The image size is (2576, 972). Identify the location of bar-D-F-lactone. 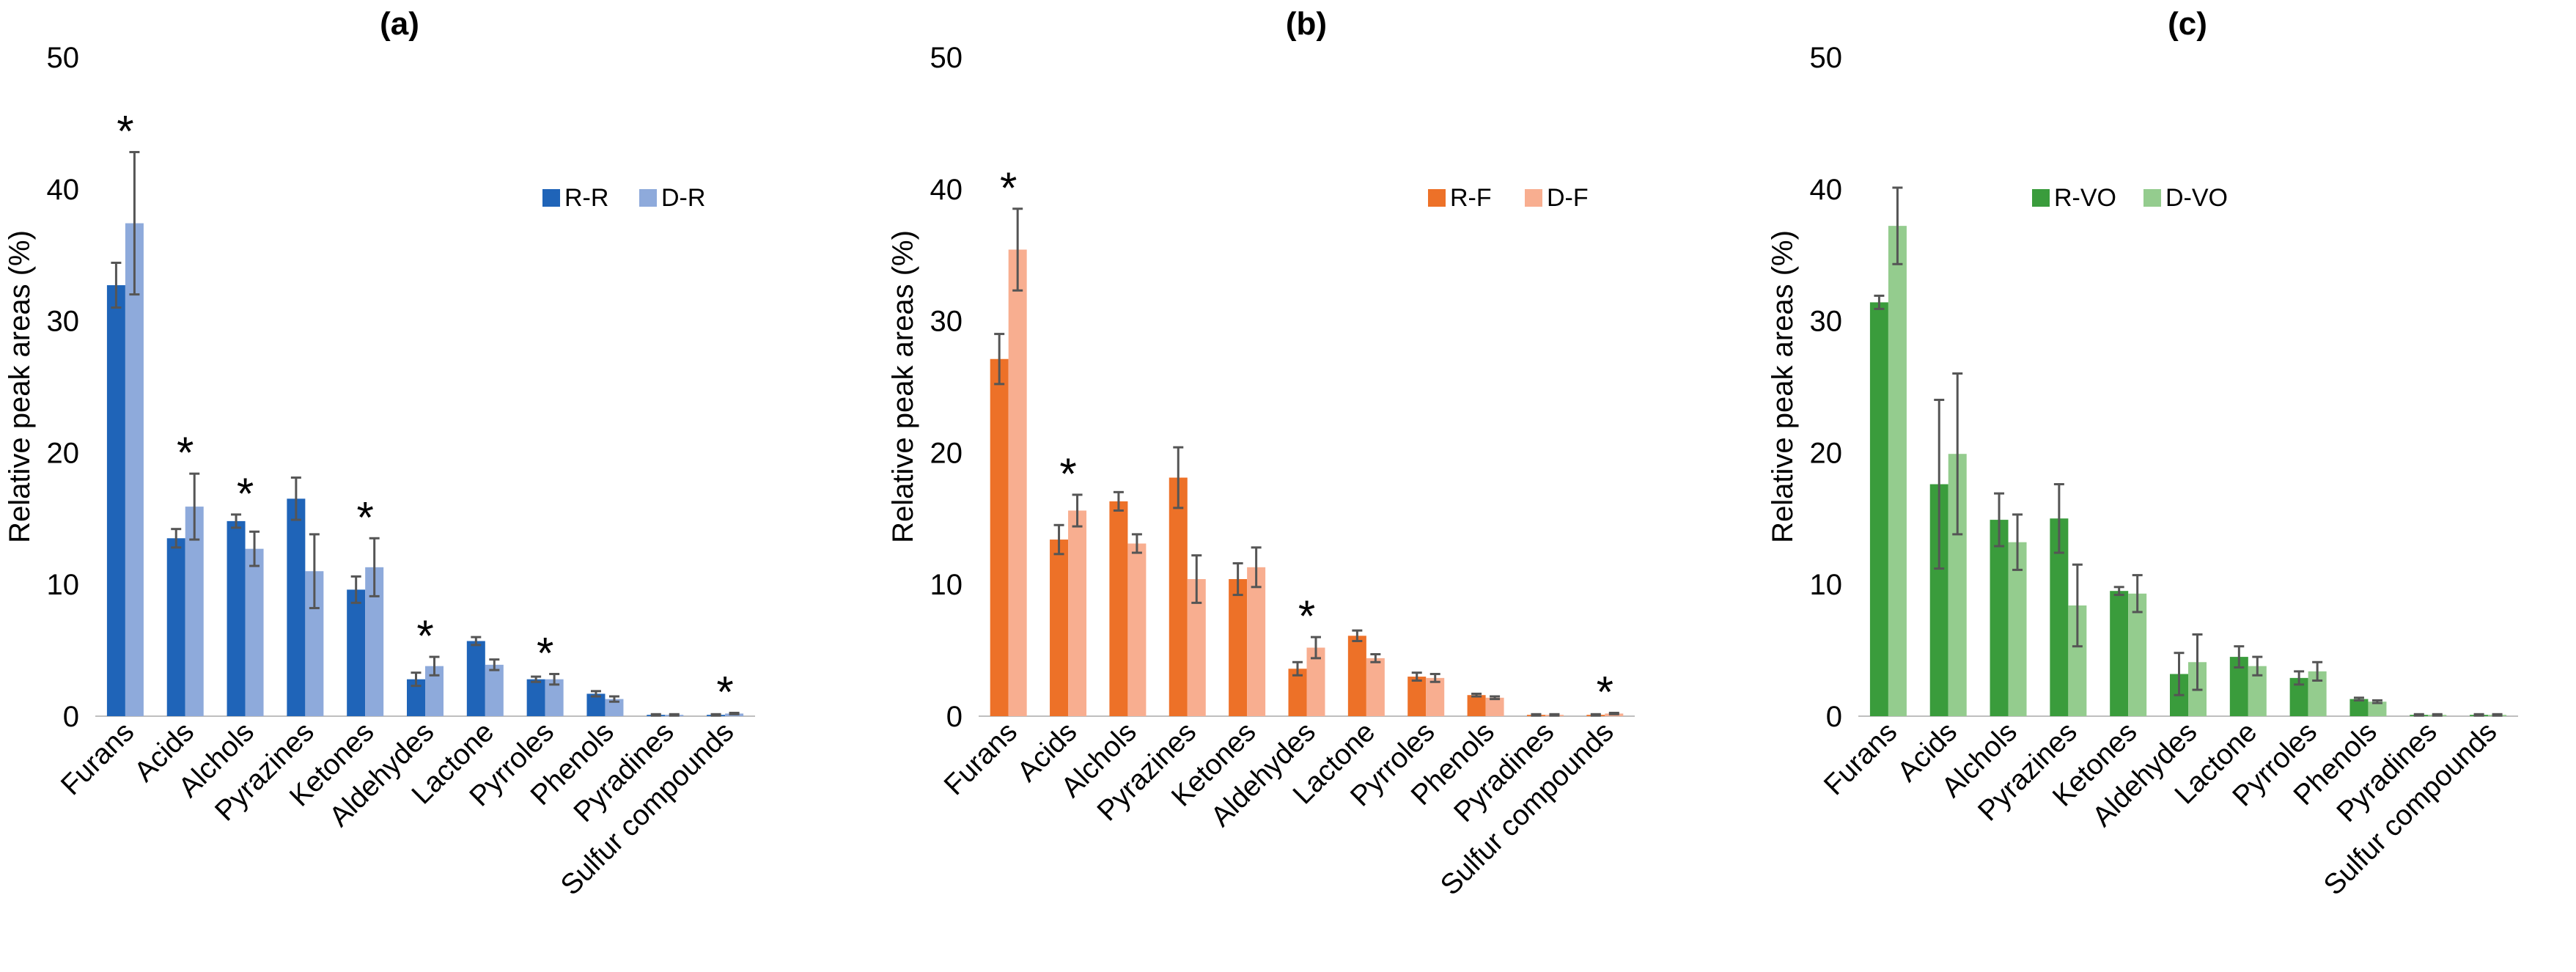
(1375, 687).